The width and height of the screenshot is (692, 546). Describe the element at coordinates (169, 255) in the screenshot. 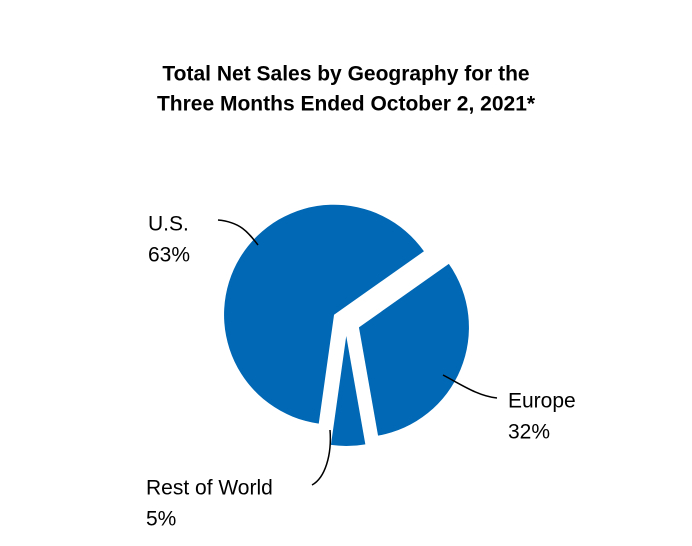

I see `slice-value-label: 63%` at that location.